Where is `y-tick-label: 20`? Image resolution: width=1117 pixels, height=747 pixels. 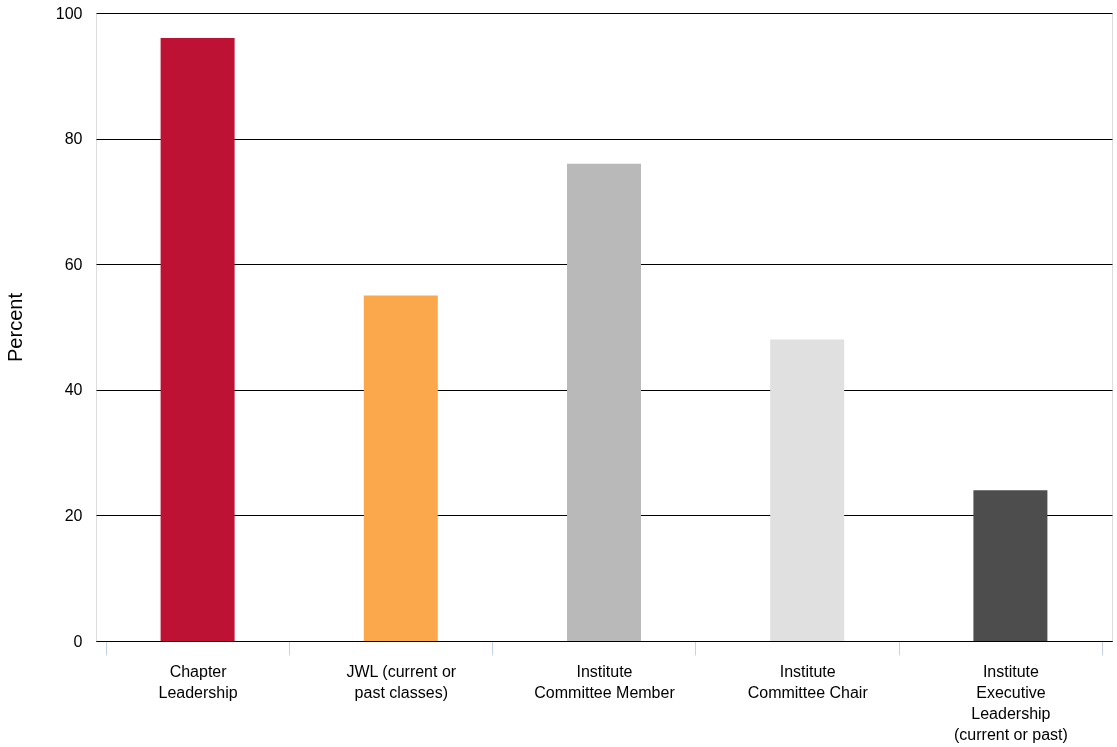 y-tick-label: 20 is located at coordinates (73, 515).